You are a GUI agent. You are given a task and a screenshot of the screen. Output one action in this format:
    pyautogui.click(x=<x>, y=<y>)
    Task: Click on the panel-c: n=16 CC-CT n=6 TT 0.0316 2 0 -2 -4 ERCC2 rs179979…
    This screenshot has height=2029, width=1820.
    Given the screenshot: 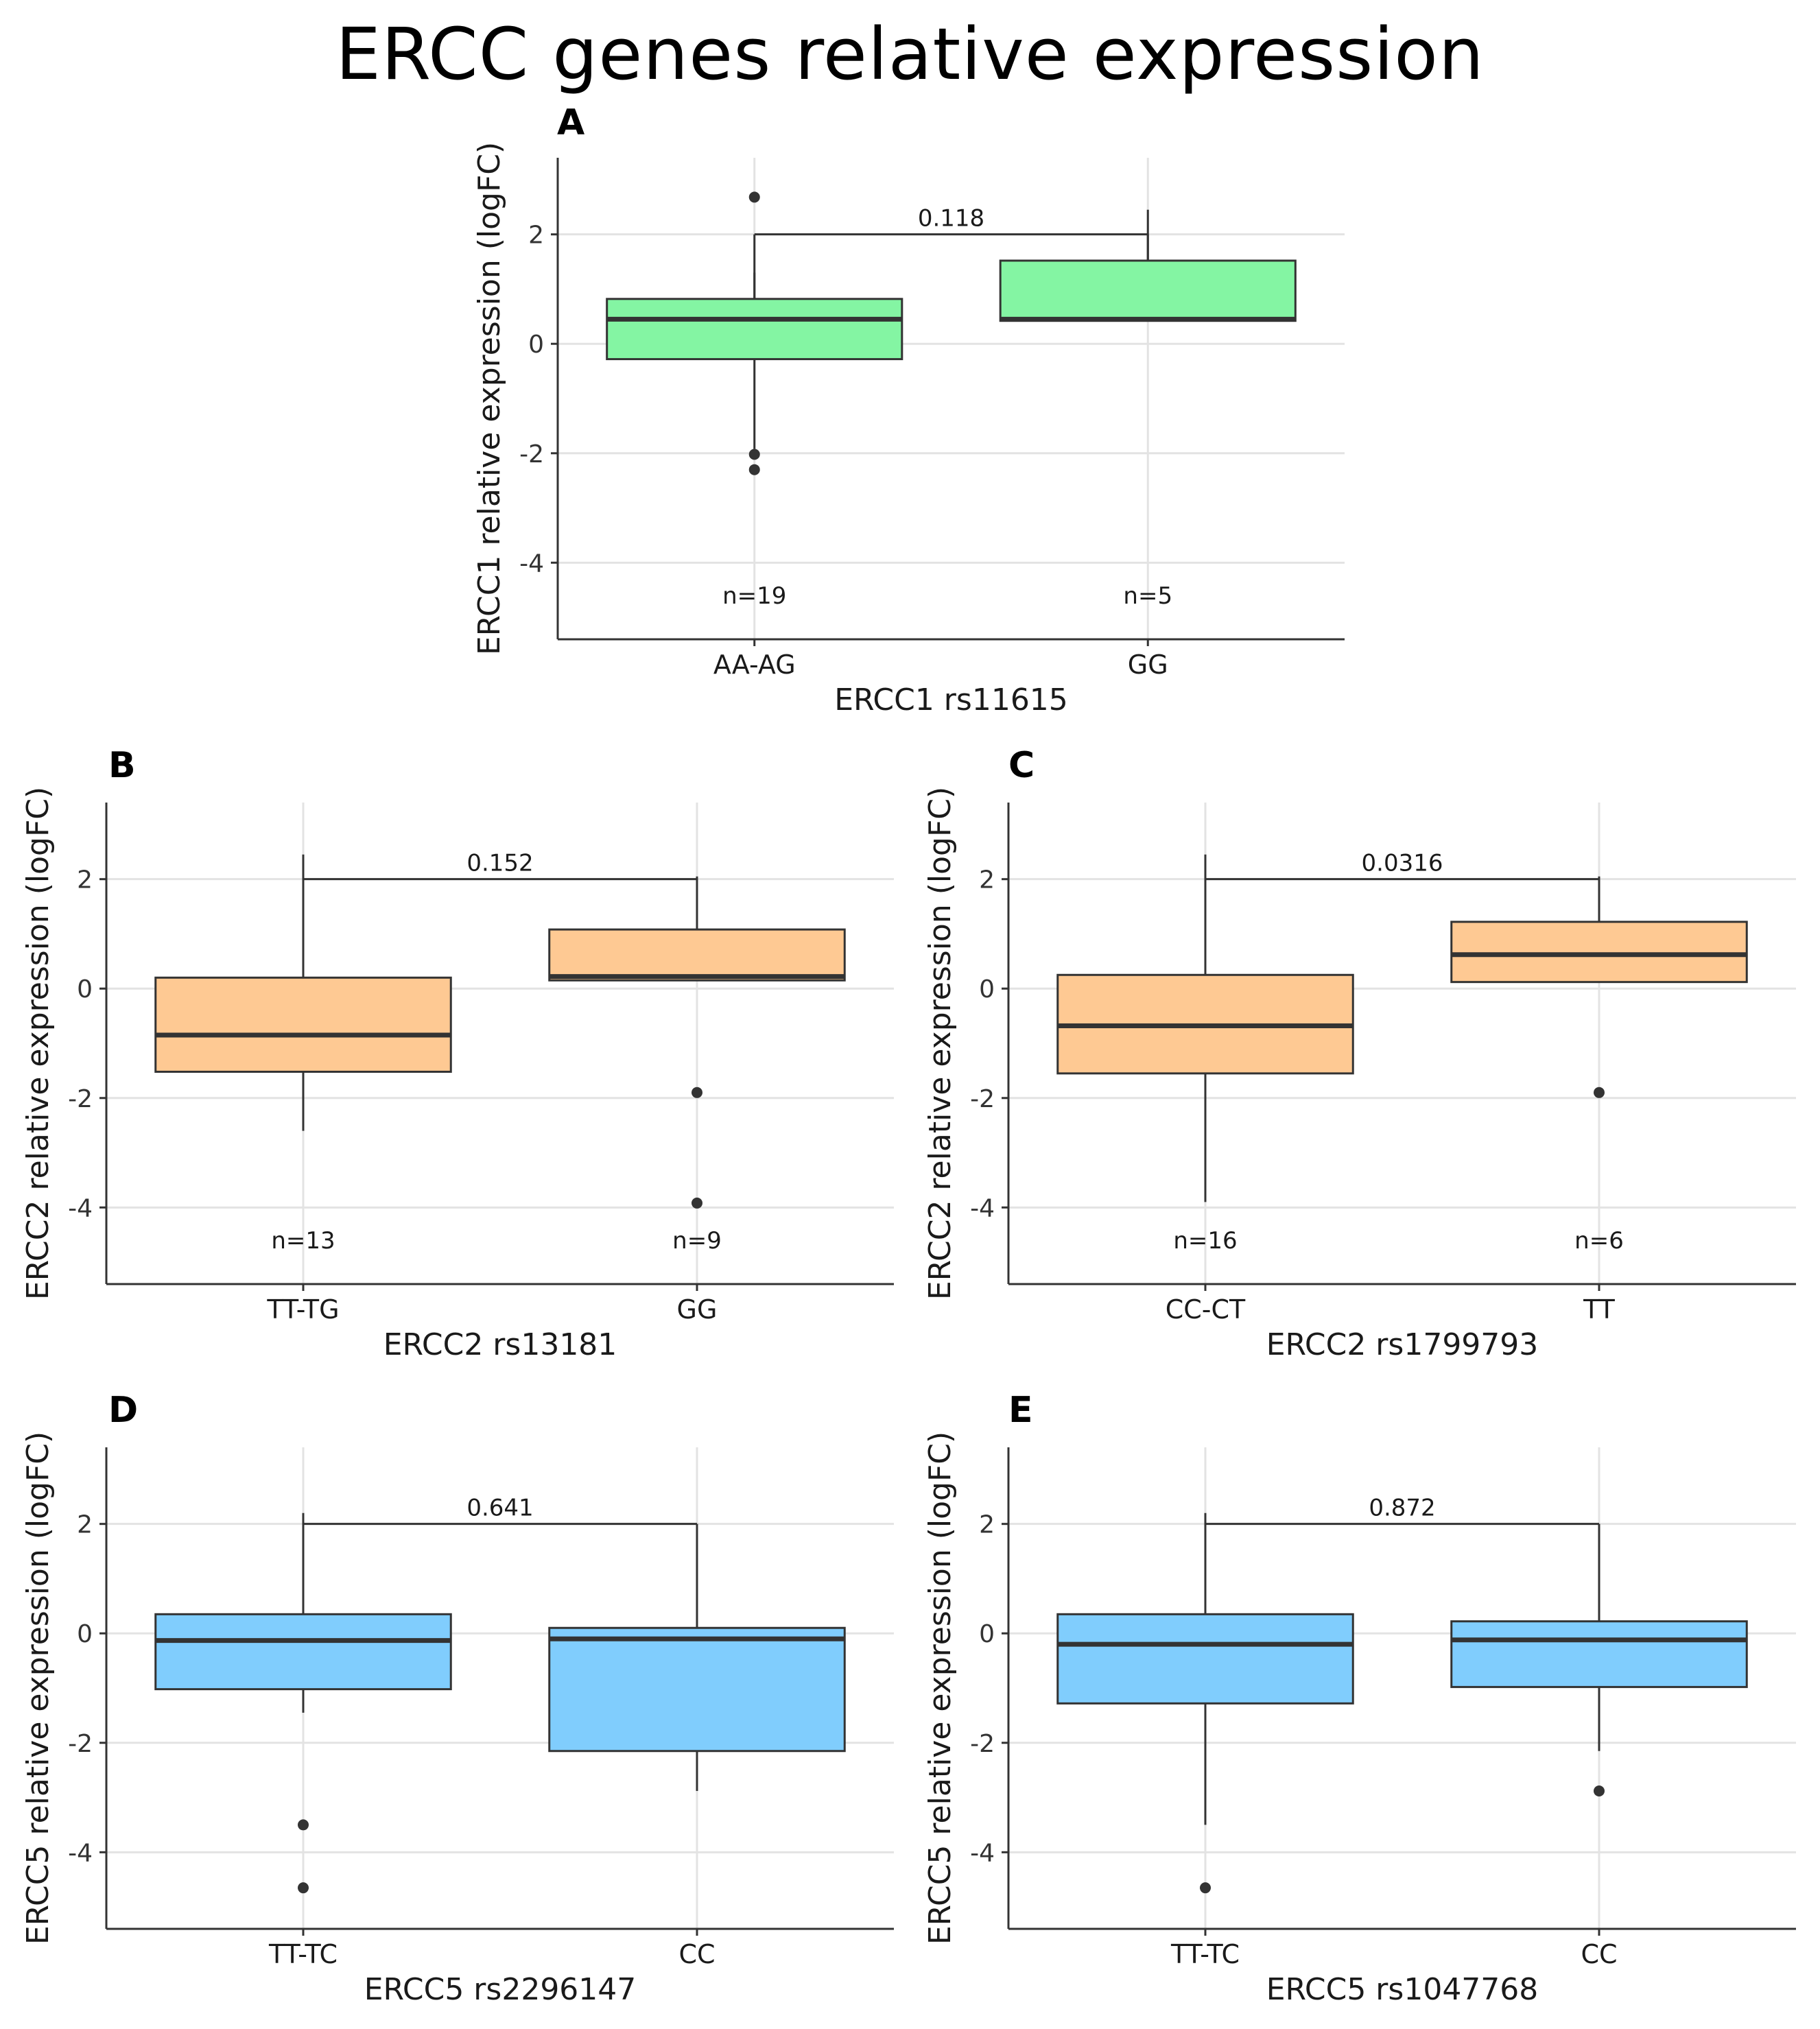 What is the action you would take?
    pyautogui.click(x=1359, y=1053)
    